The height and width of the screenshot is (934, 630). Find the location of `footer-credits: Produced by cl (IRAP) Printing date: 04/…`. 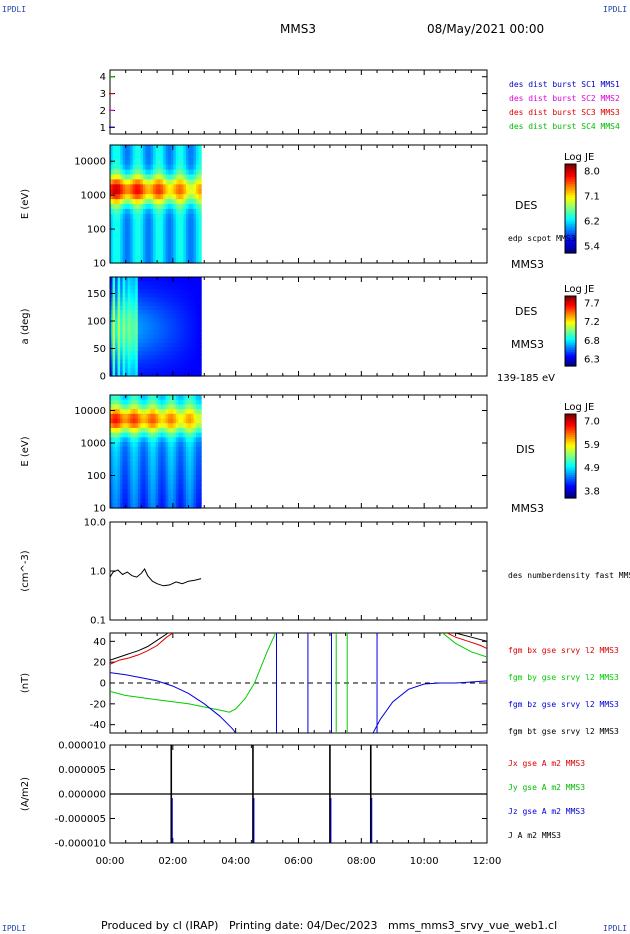

footer-credits: Produced by cl (IRAP) Printing date: 04/… is located at coordinates (329, 925).